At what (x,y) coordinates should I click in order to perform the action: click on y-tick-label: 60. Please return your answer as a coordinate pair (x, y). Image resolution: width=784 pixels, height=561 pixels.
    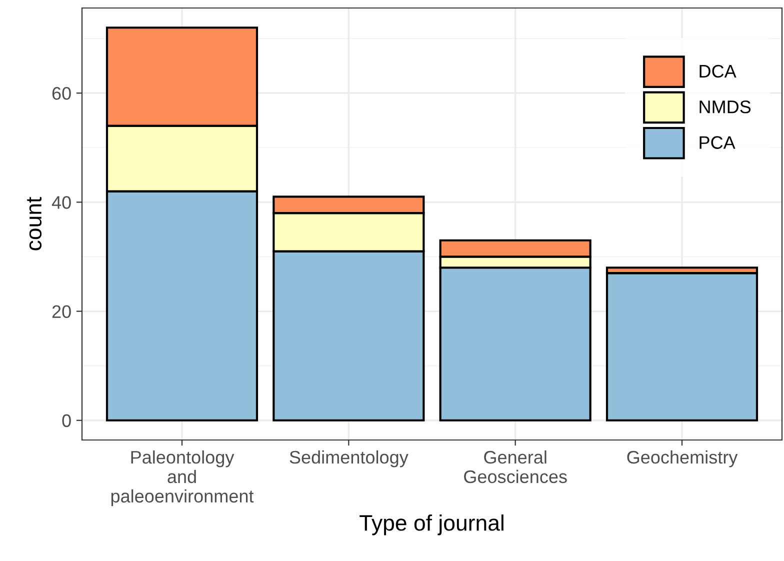
    Looking at the image, I should click on (61, 93).